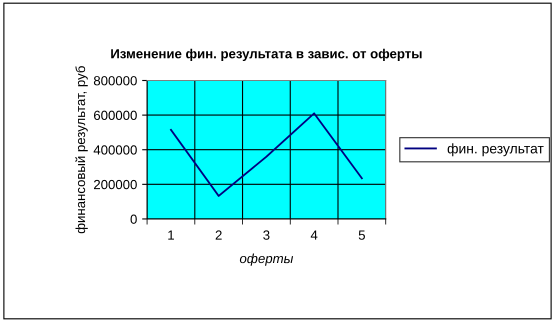 The width and height of the screenshot is (555, 322). What do you see at coordinates (115, 185) in the screenshot?
I see `y-tick-label: 200000` at bounding box center [115, 185].